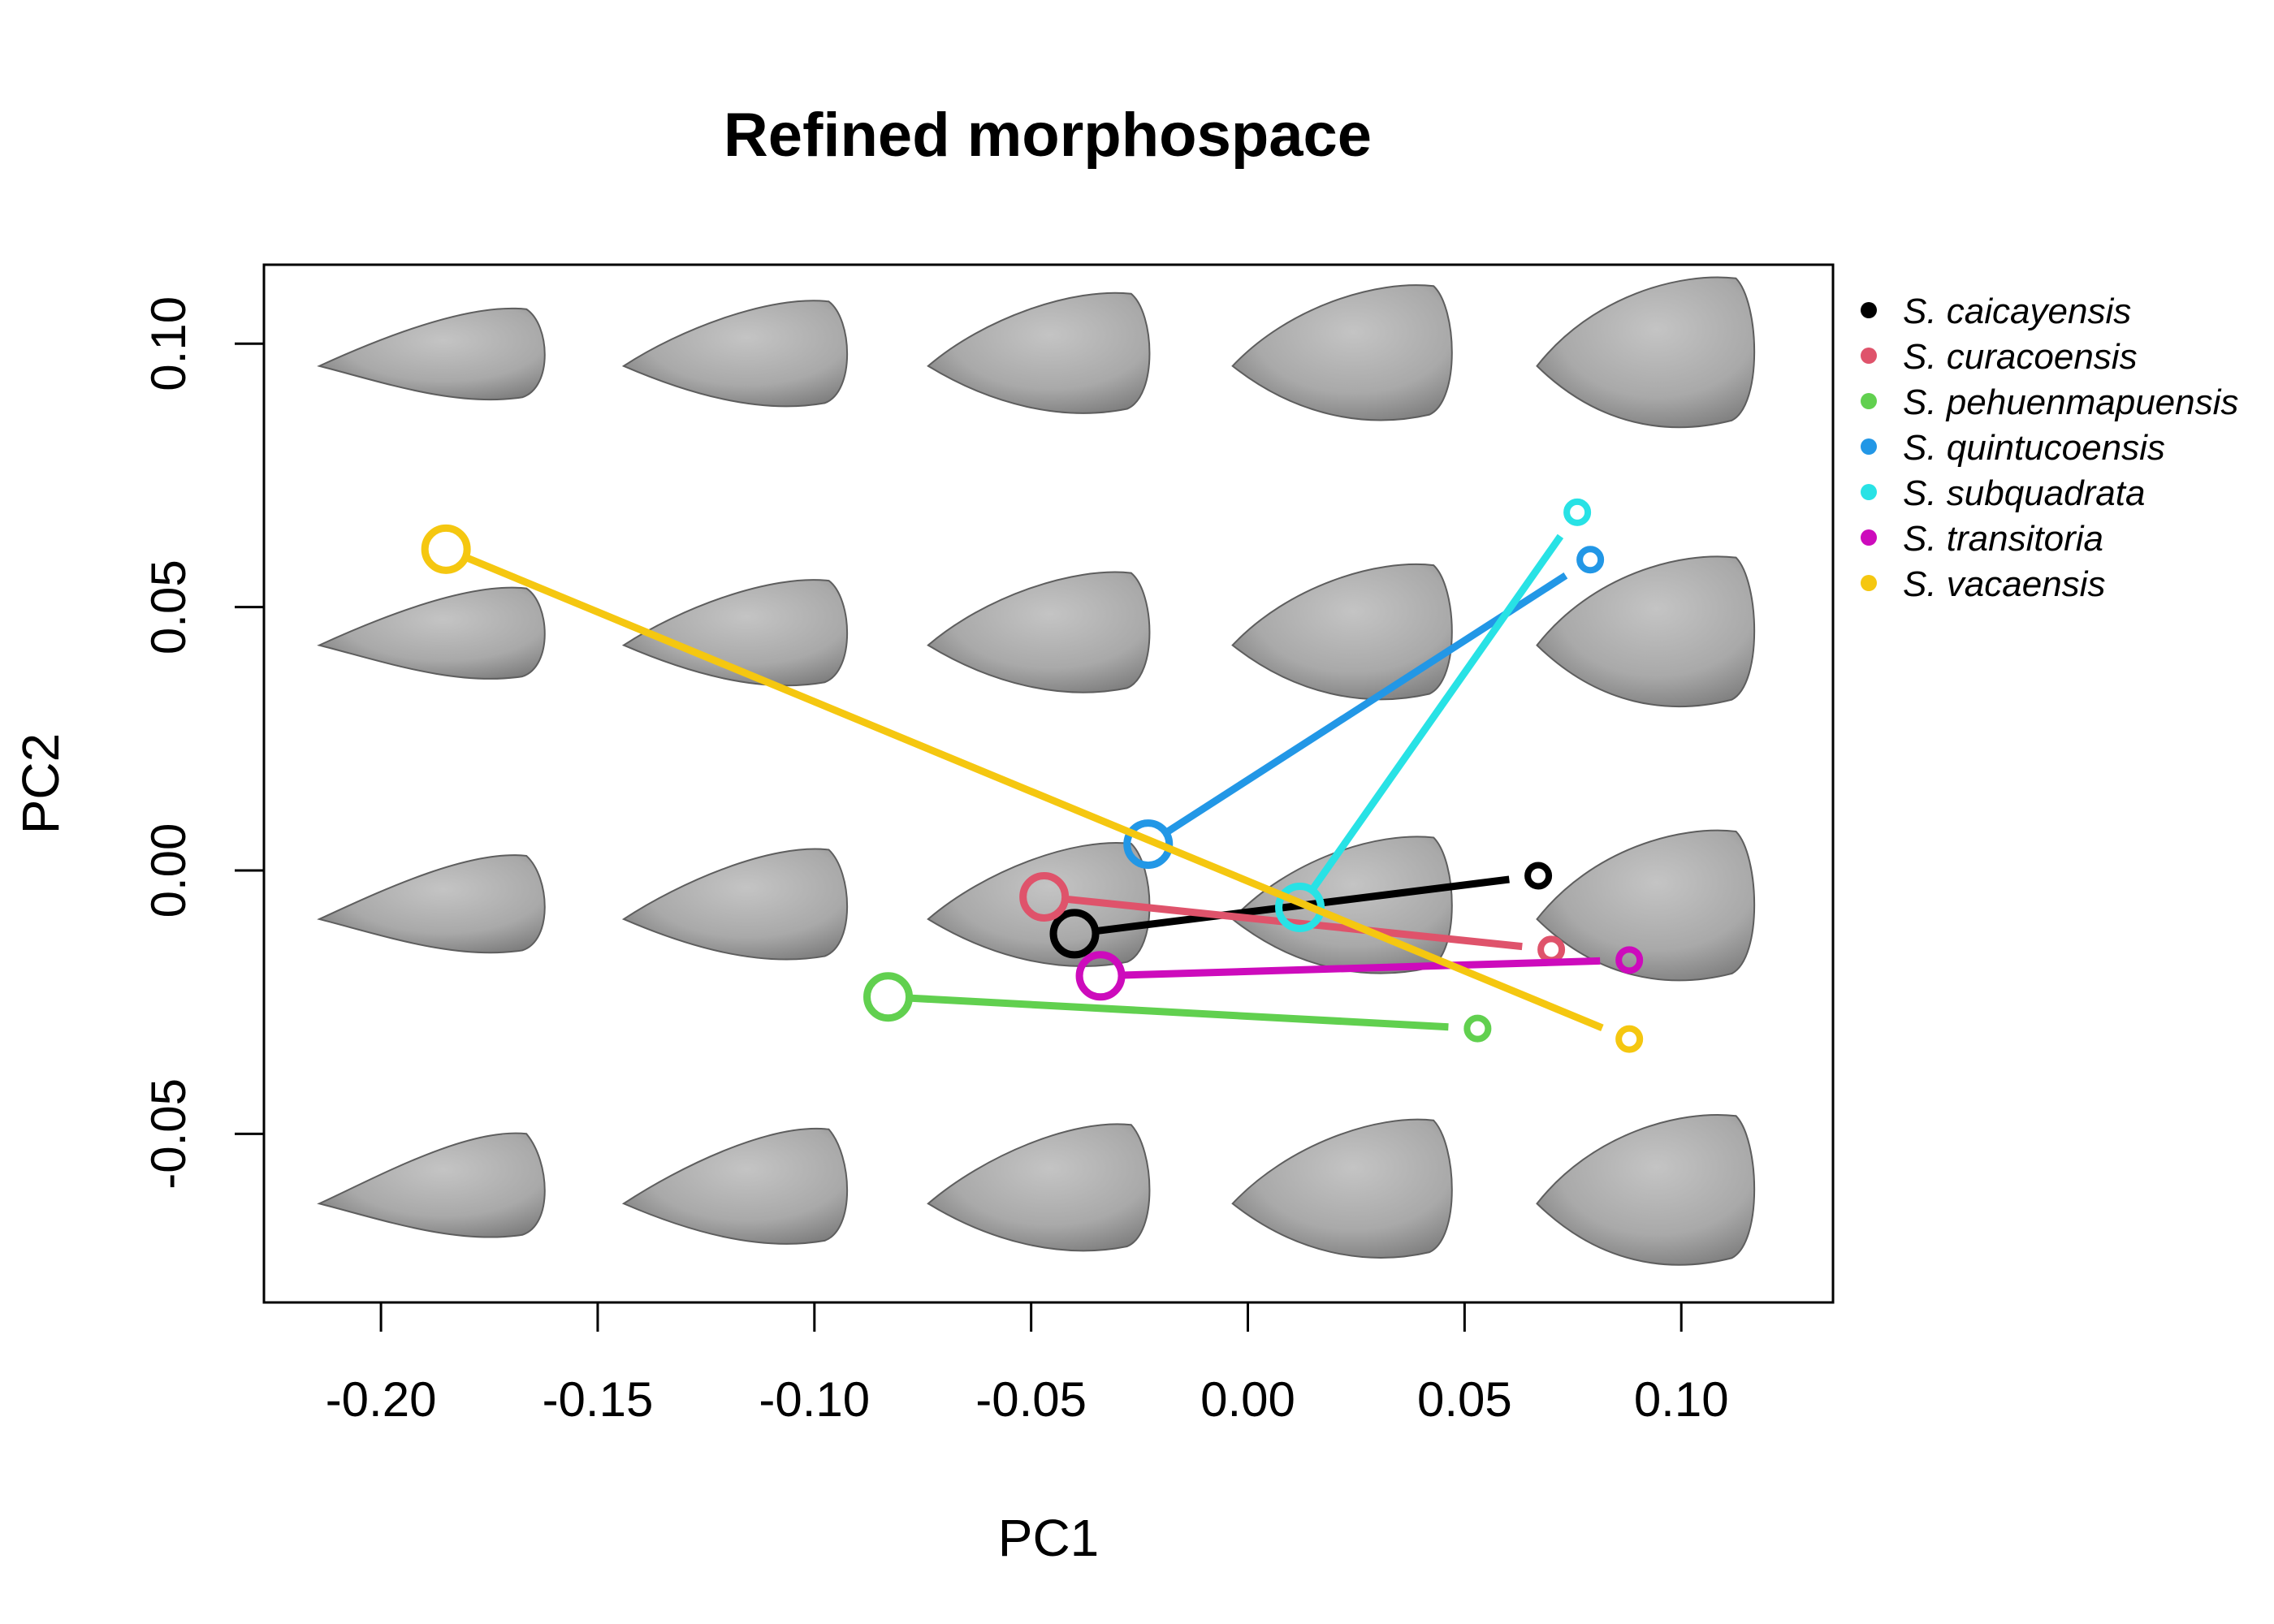 This screenshot has width=2274, height=1624. What do you see at coordinates (2003, 539) in the screenshot?
I see `legend-label: S. transitoria` at bounding box center [2003, 539].